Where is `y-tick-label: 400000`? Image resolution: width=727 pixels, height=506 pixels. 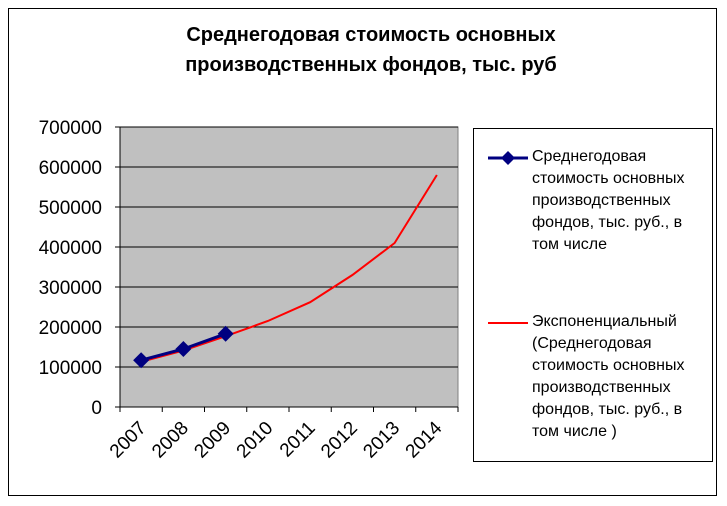 y-tick-label: 400000 is located at coordinates (70, 248).